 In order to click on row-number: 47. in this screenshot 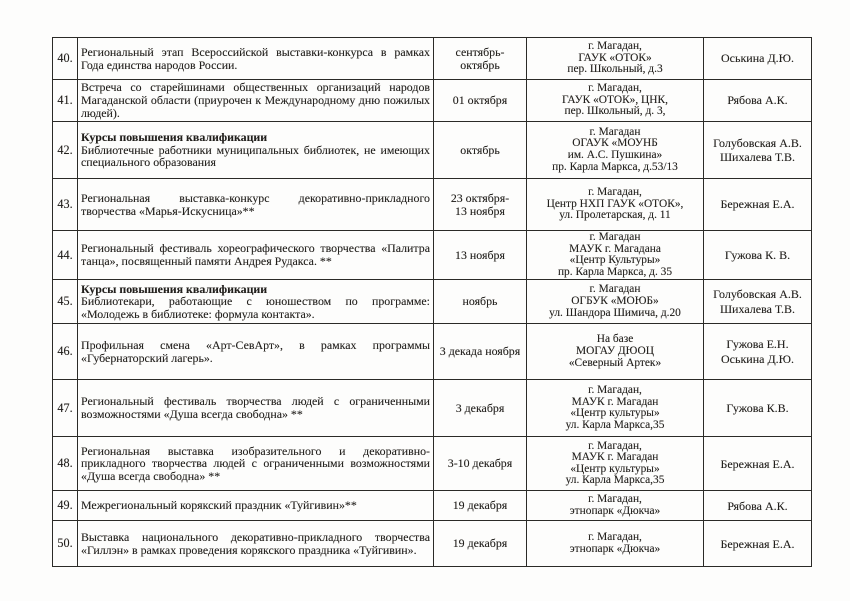, I will do `click(65, 407)`.